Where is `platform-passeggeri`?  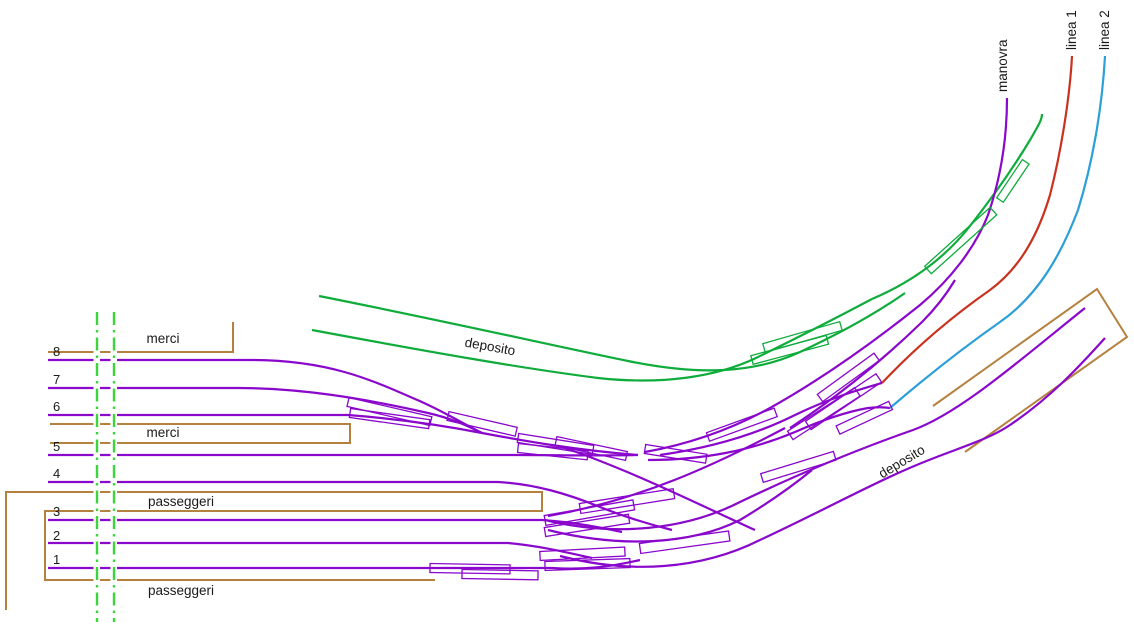
platform-passeggeri is located at coordinates (274, 550).